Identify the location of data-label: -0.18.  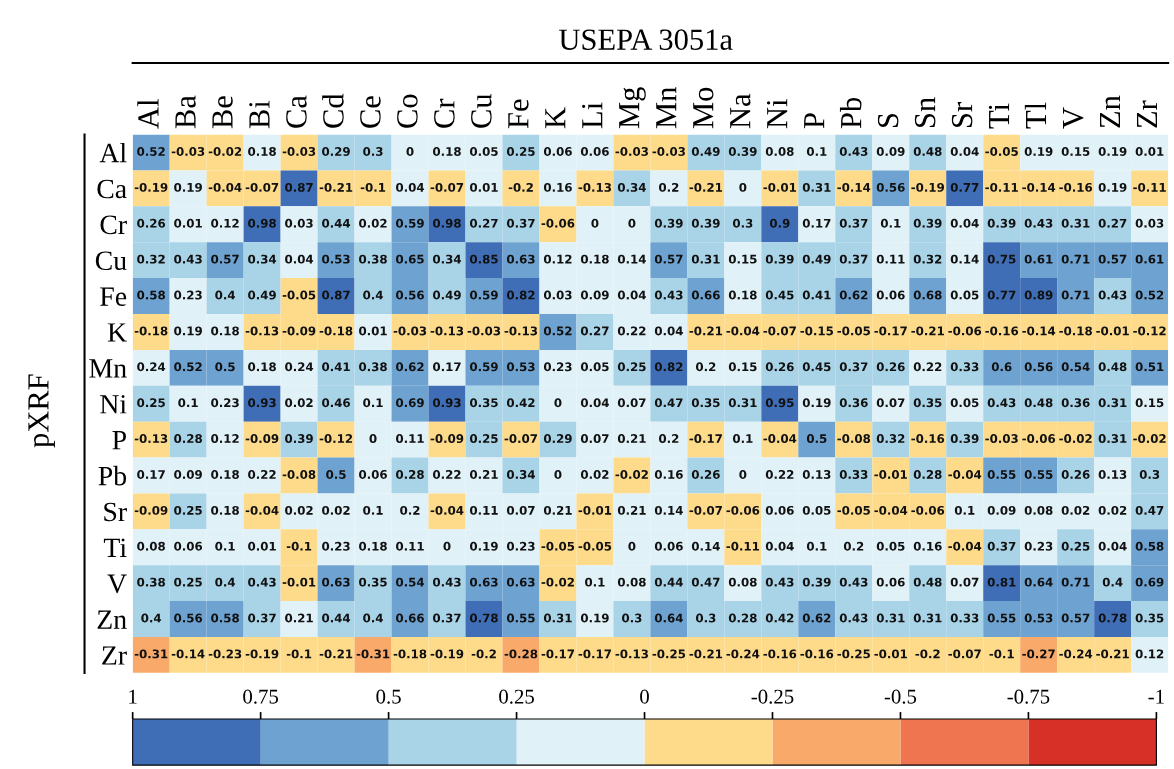
(1075, 331).